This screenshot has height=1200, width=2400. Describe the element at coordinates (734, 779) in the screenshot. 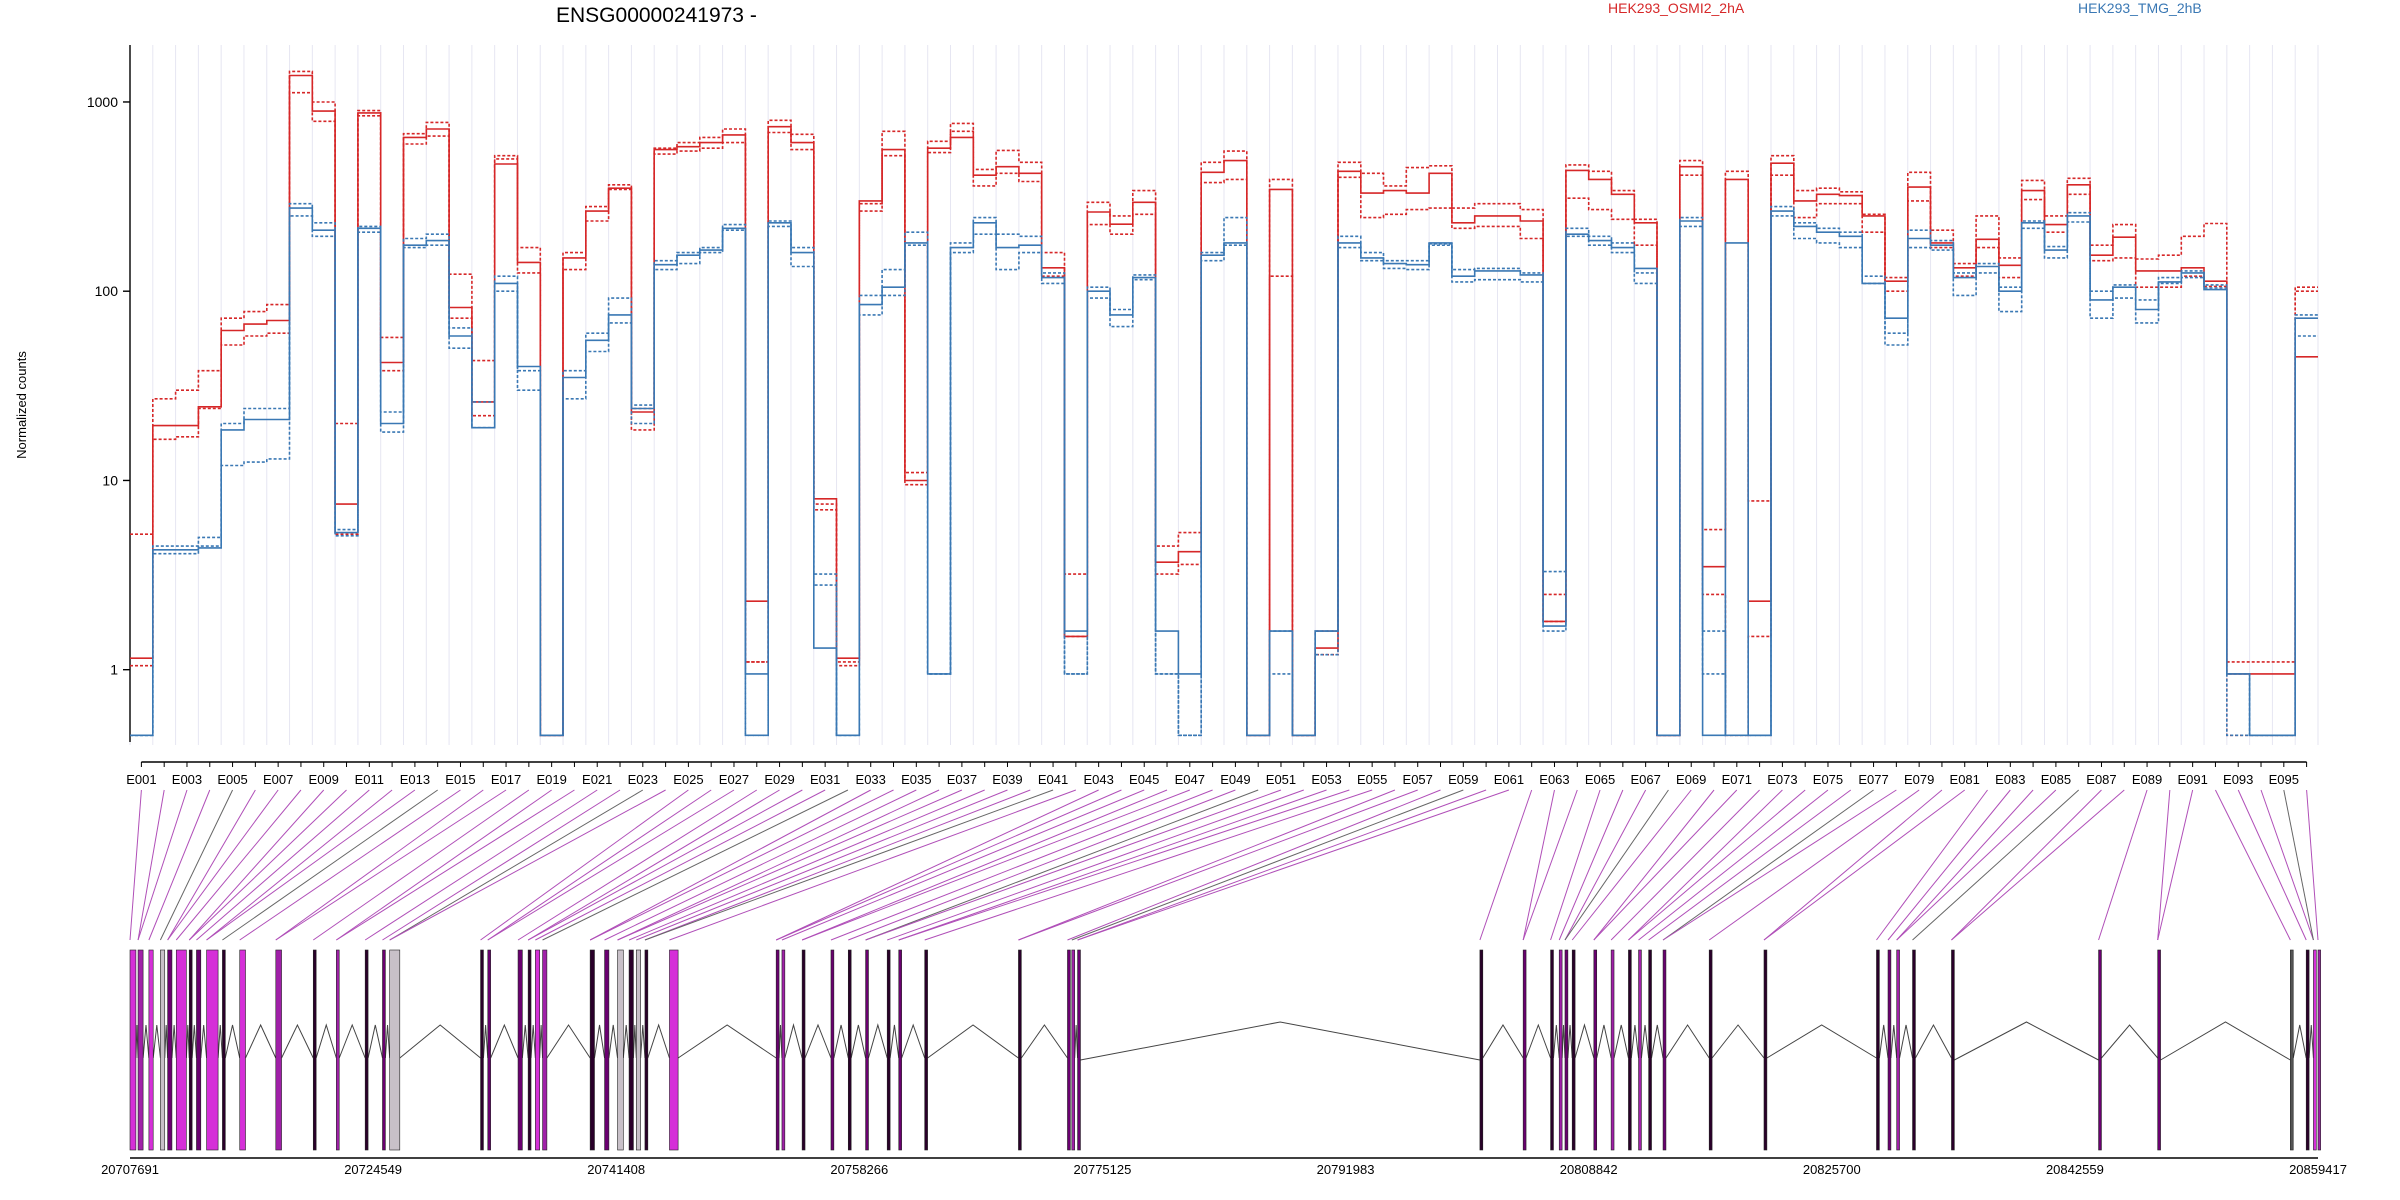

I see `exon-tick-label: E027` at that location.